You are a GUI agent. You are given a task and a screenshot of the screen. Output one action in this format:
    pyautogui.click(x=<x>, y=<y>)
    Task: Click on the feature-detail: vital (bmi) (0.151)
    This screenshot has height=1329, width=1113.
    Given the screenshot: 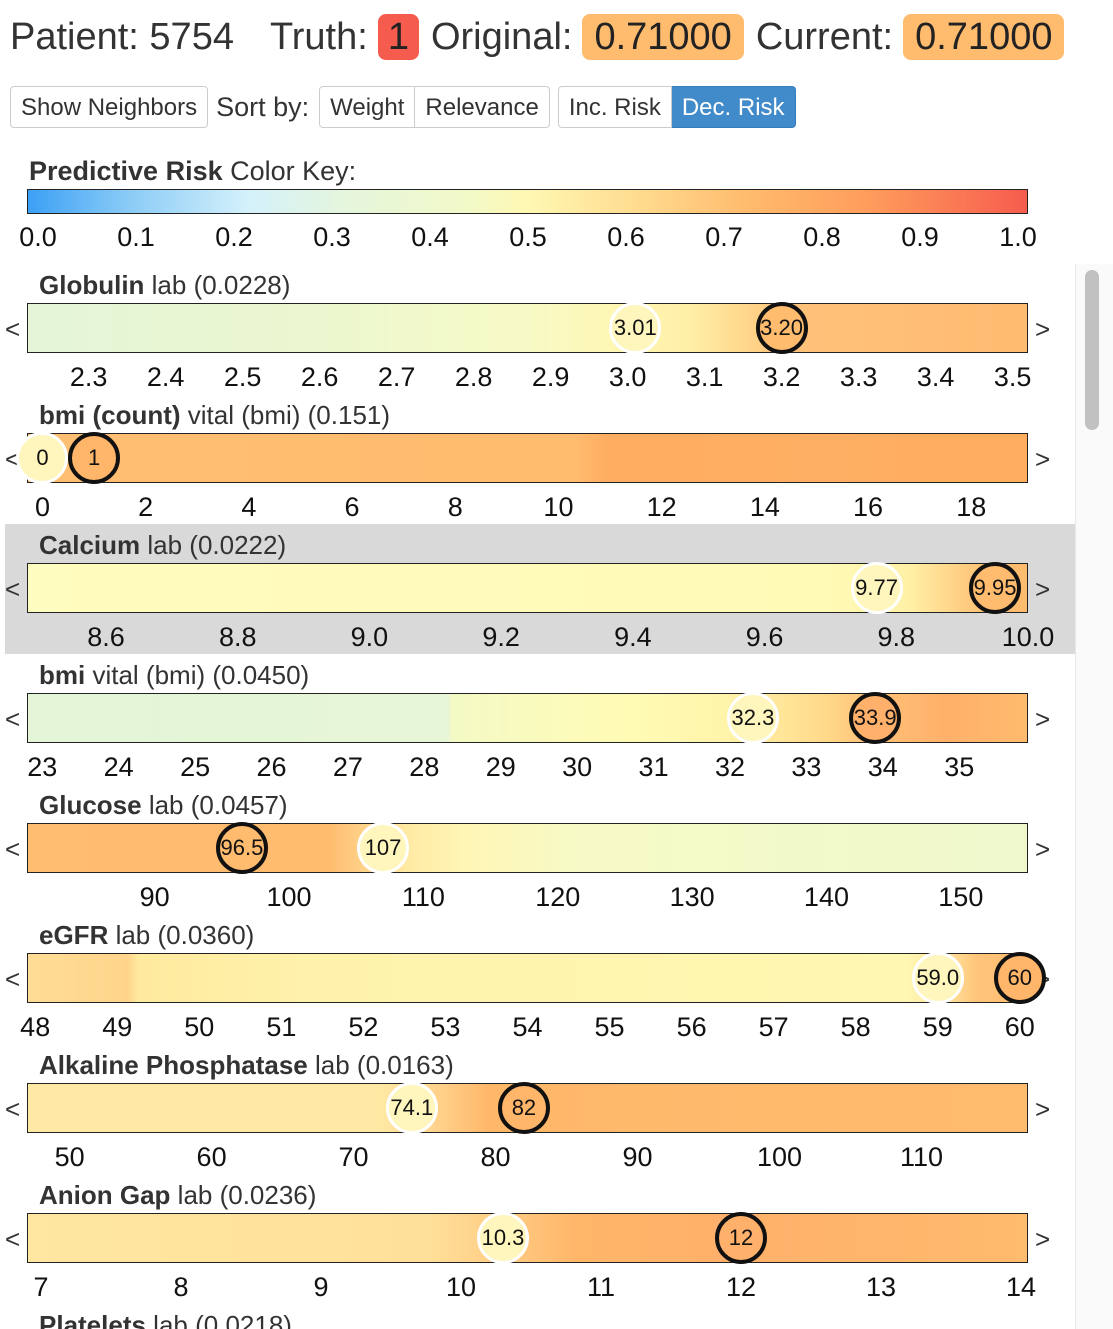 What is the action you would take?
    pyautogui.click(x=285, y=415)
    